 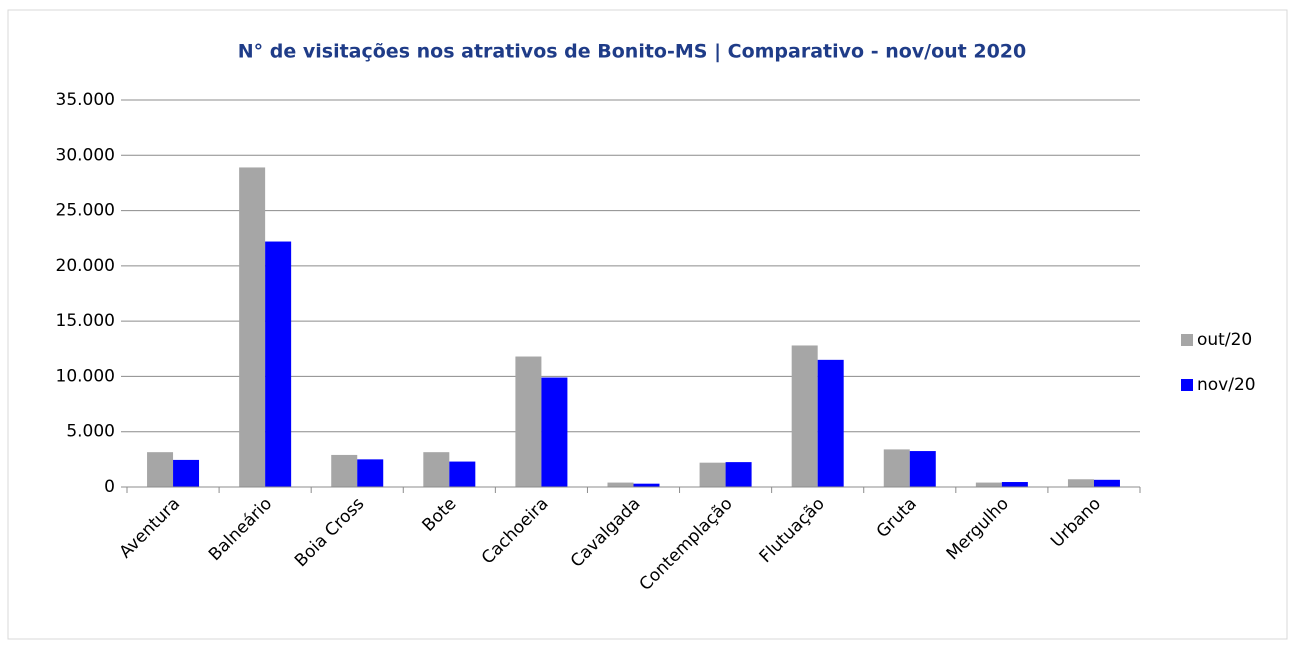 What do you see at coordinates (1224, 340) in the screenshot?
I see `legend-label: out/20` at bounding box center [1224, 340].